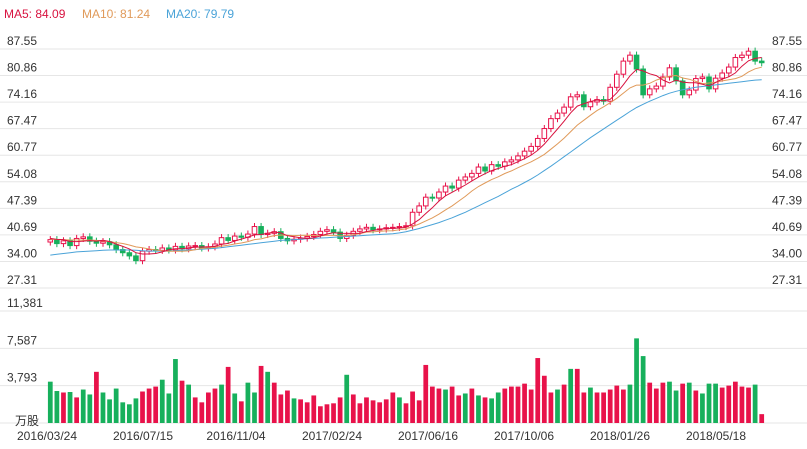 This screenshot has width=807, height=449. Describe the element at coordinates (787, 200) in the screenshot. I see `price-tick-label-right: 47.39` at that location.